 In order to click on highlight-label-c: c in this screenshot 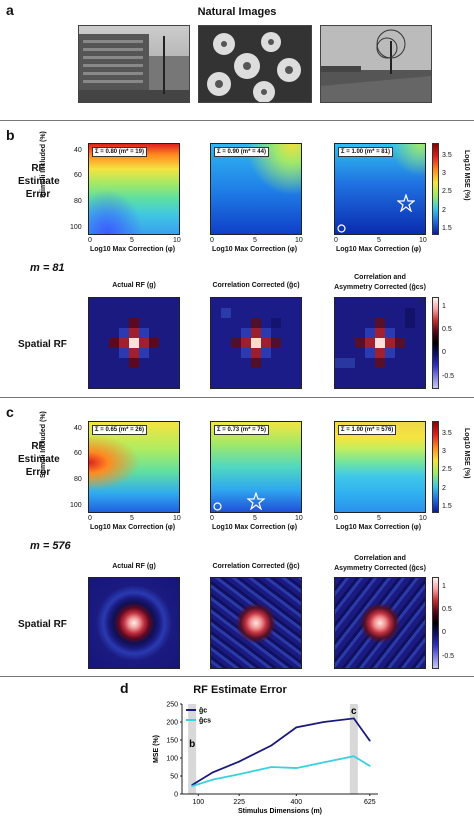, I will do `click(354, 711)`.